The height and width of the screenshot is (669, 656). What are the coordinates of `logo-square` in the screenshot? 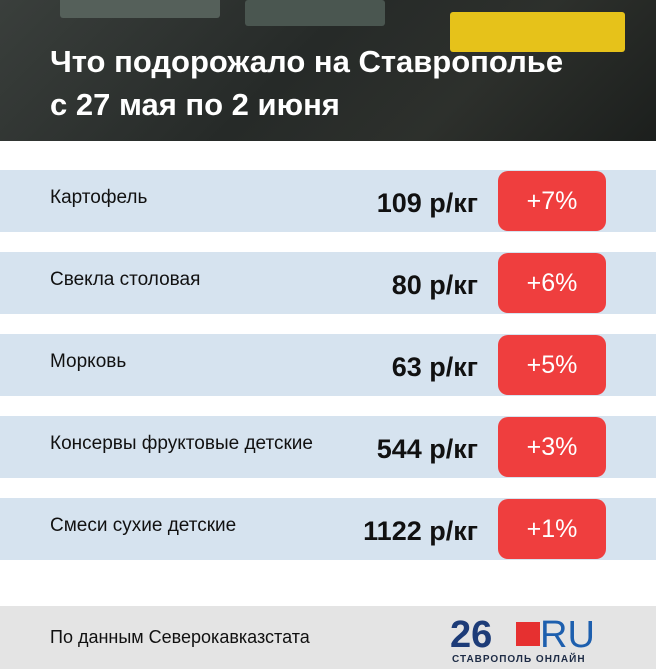 It's located at (528, 634).